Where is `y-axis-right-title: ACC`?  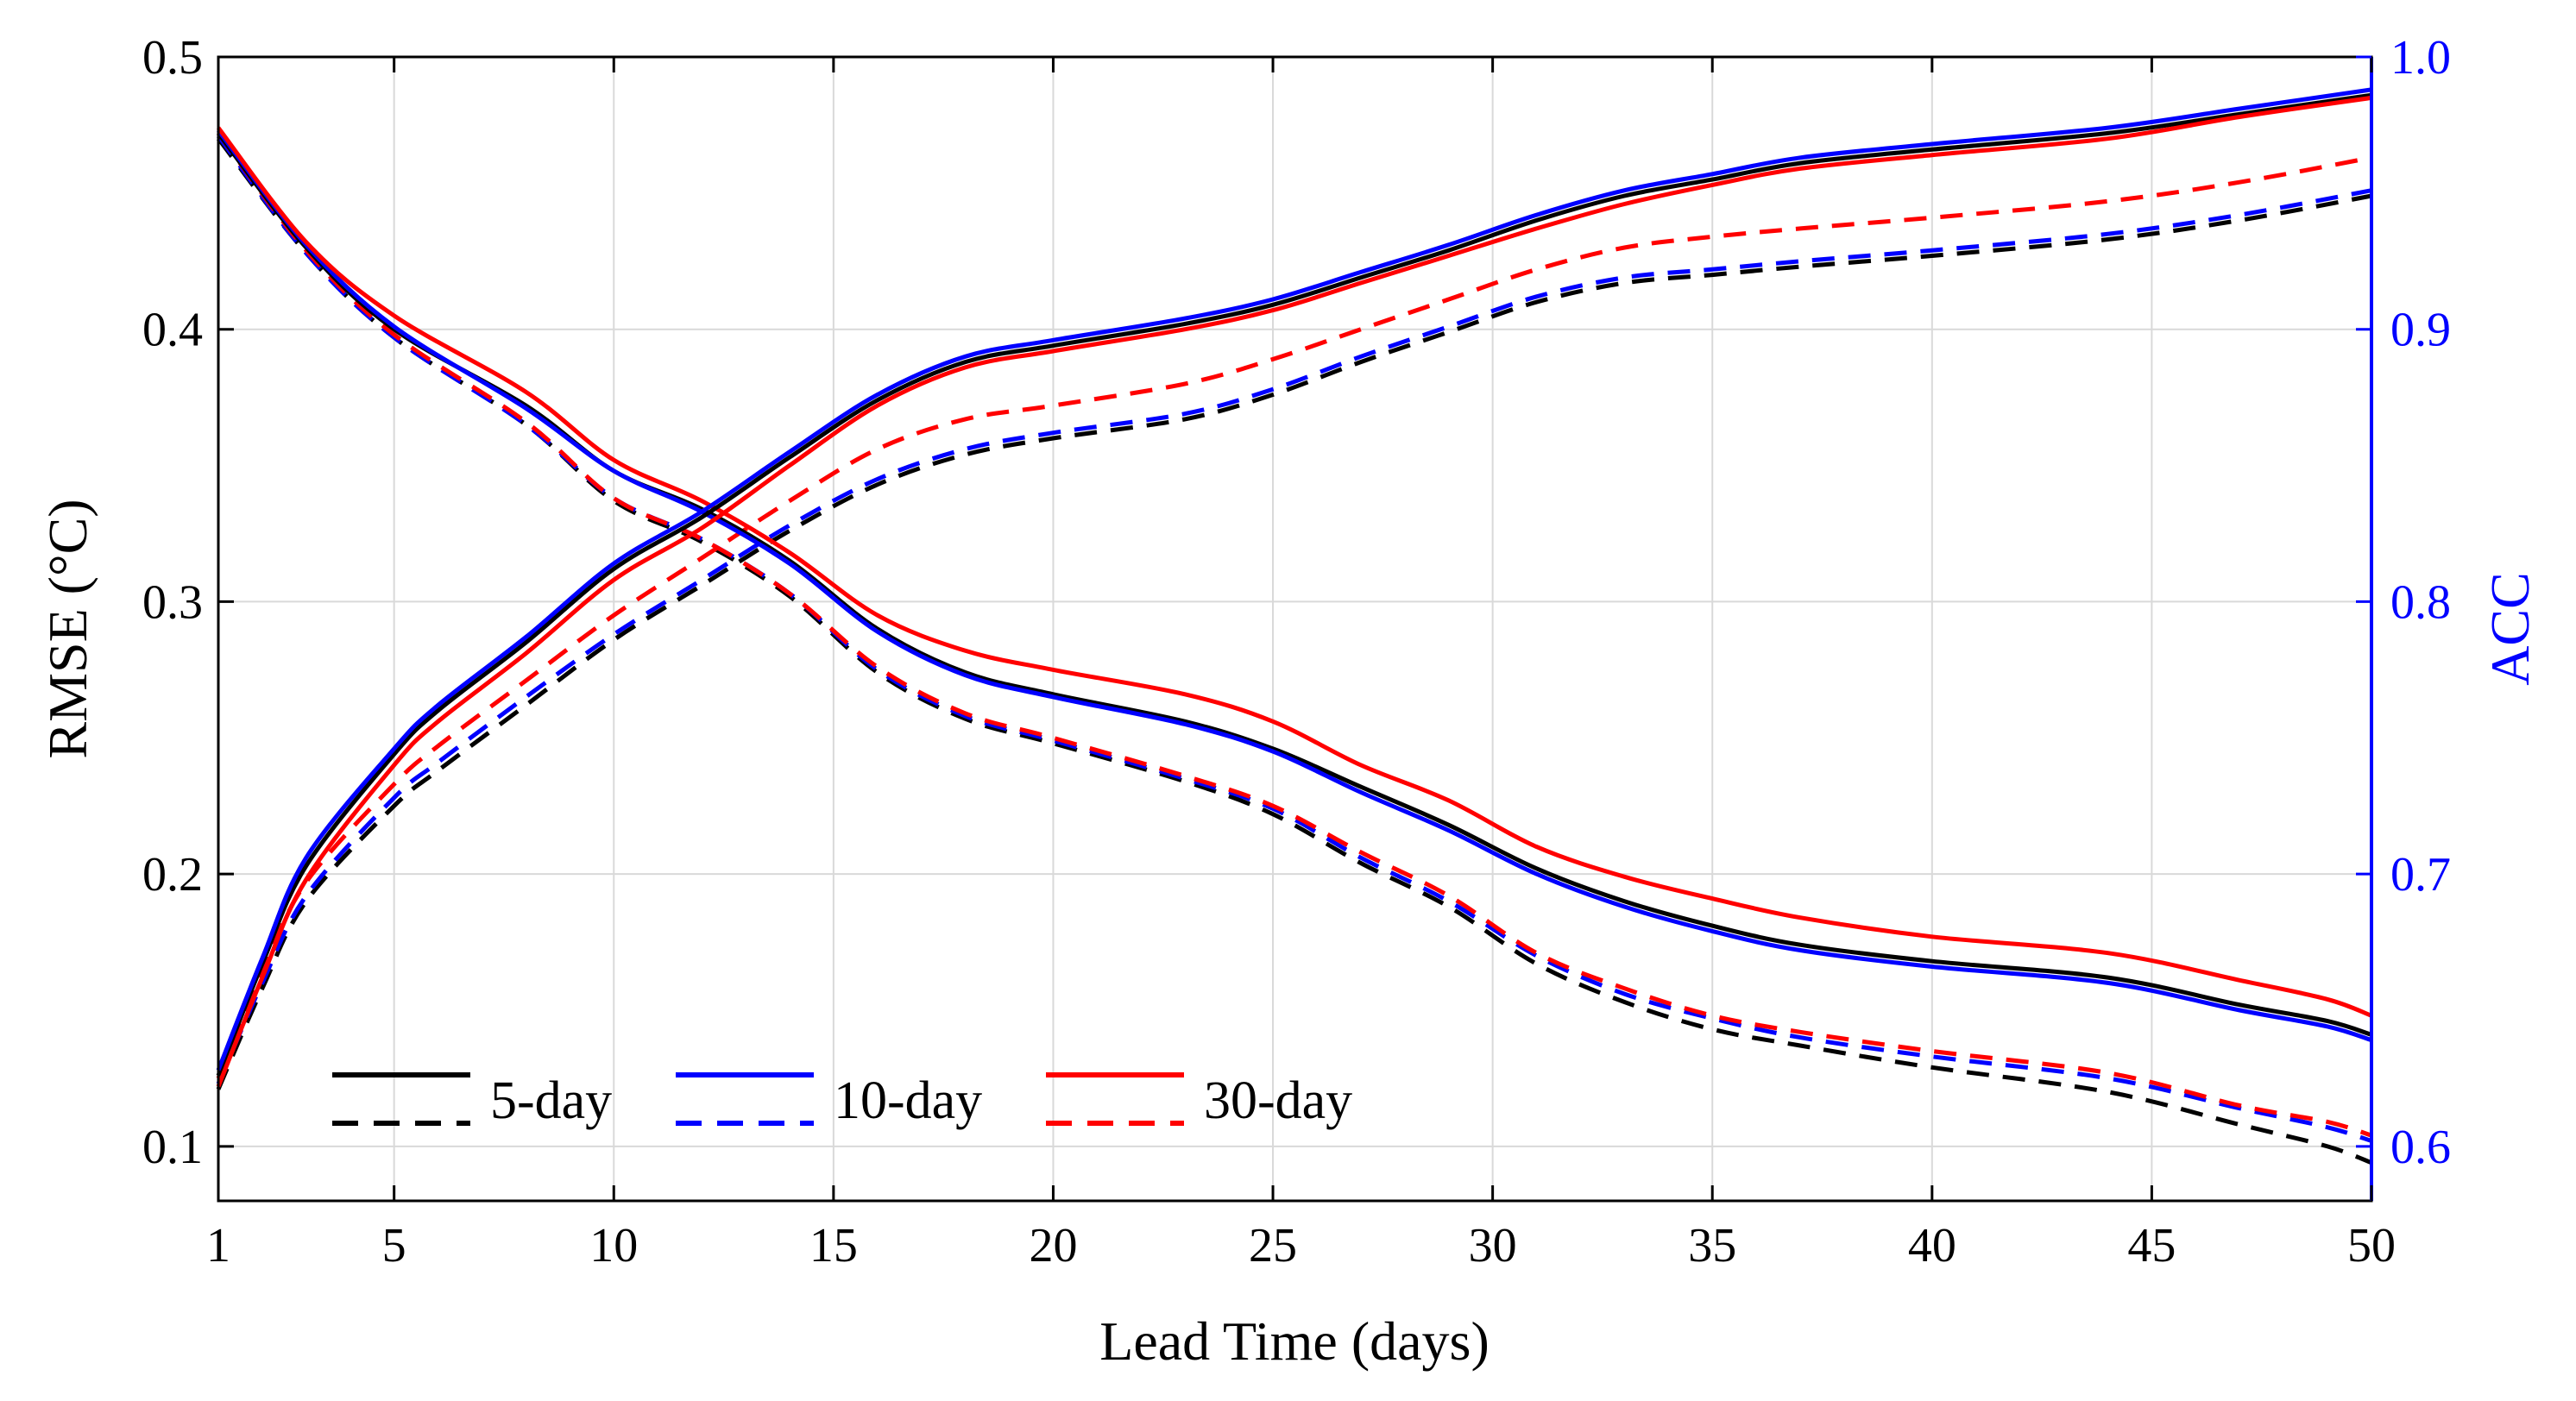
y-axis-right-title: ACC is located at coordinates (2510, 629).